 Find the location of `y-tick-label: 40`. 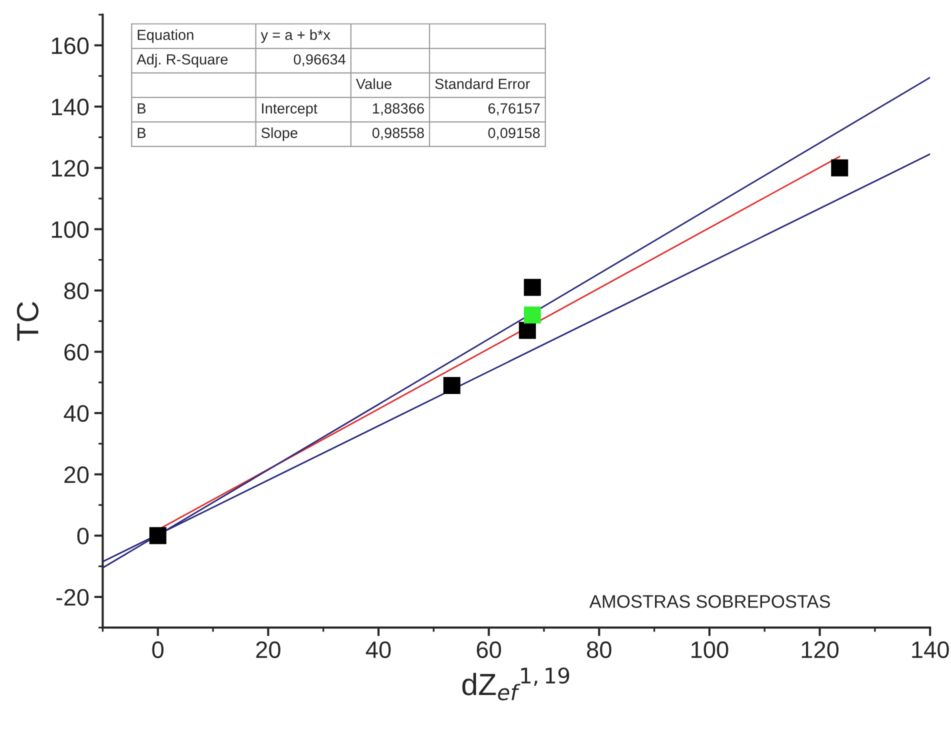

y-tick-label: 40 is located at coordinates (76, 413).